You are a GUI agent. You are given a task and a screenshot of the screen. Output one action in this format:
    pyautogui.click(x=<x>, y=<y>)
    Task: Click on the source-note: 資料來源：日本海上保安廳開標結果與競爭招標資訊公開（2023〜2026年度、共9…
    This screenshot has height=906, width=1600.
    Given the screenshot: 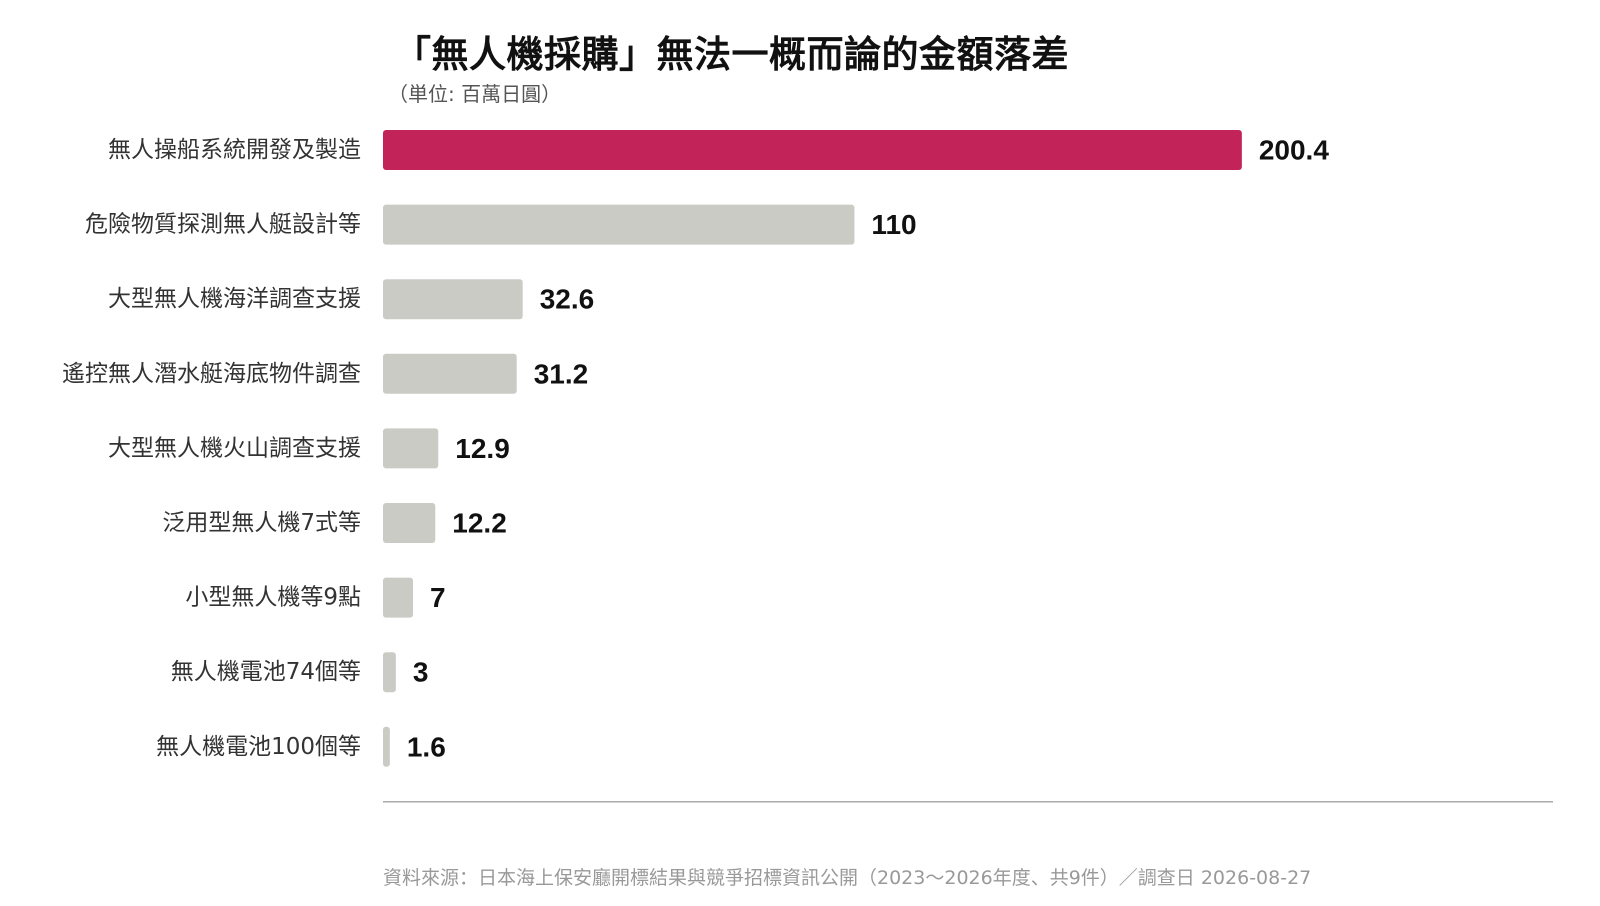 What is the action you would take?
    pyautogui.click(x=847, y=878)
    